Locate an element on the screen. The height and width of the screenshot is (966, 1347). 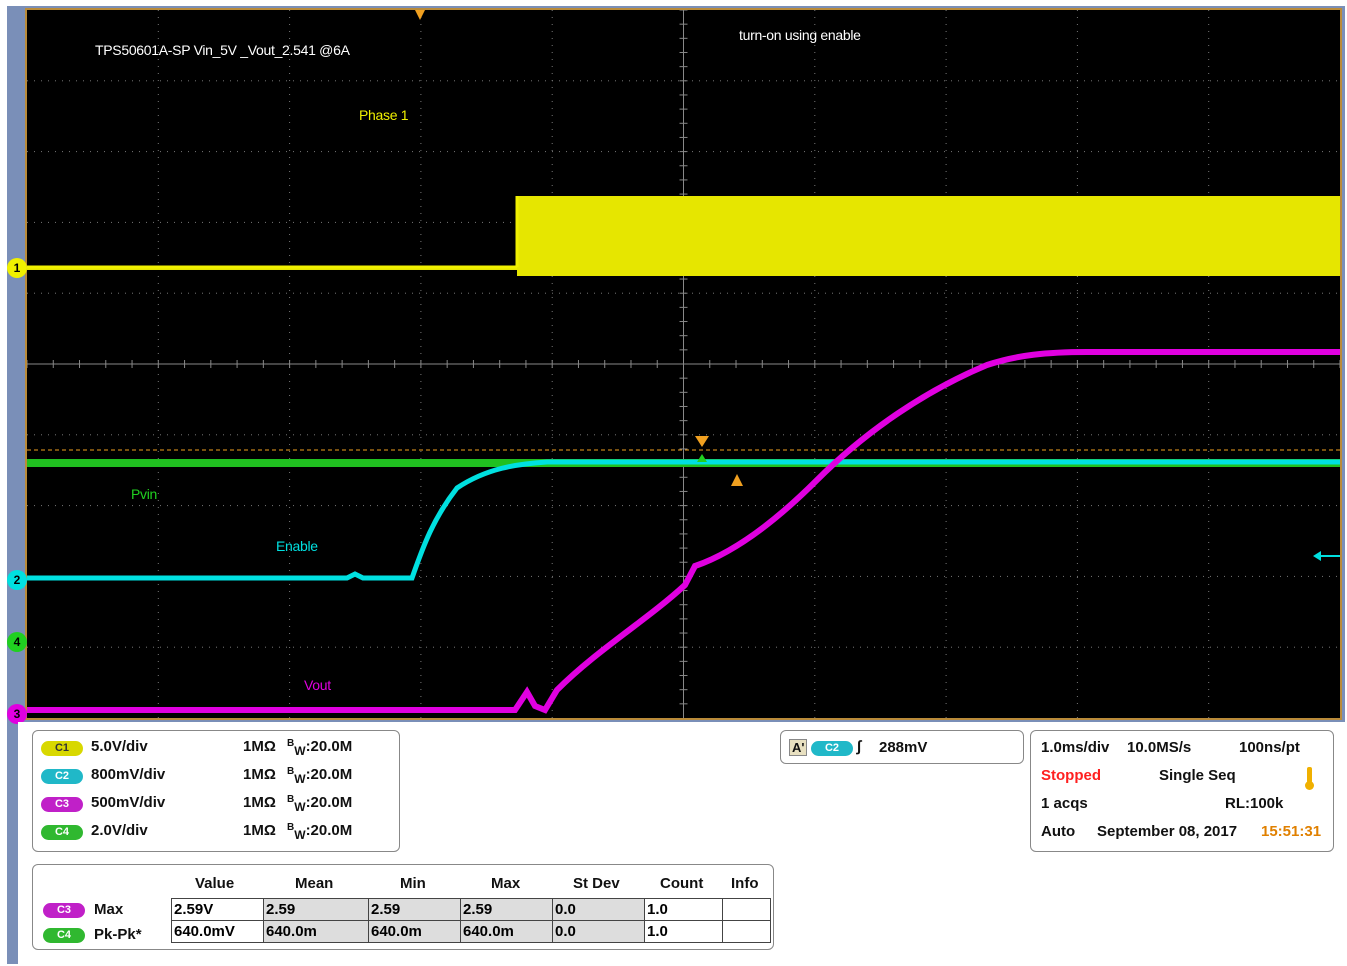
header-mean: Mean is located at coordinates (314, 883).